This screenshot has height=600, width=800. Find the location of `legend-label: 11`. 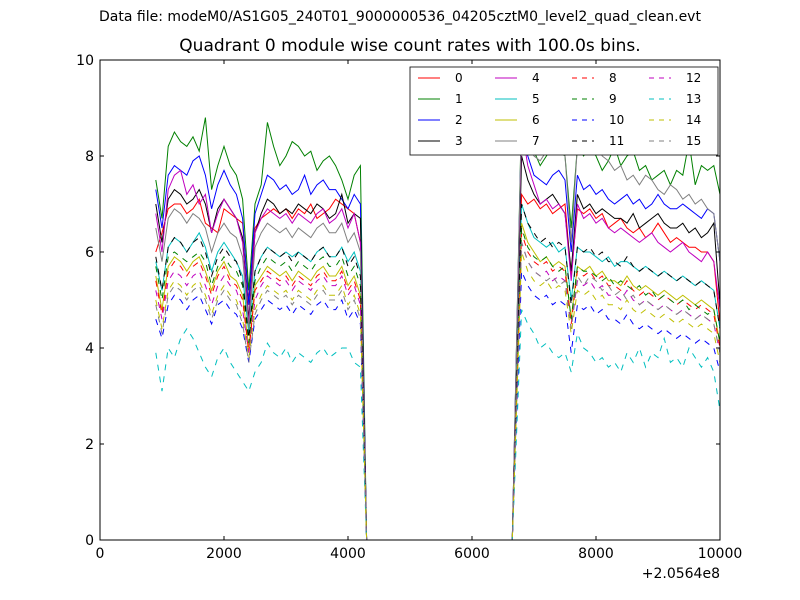

legend-label: 11 is located at coordinates (616, 141).